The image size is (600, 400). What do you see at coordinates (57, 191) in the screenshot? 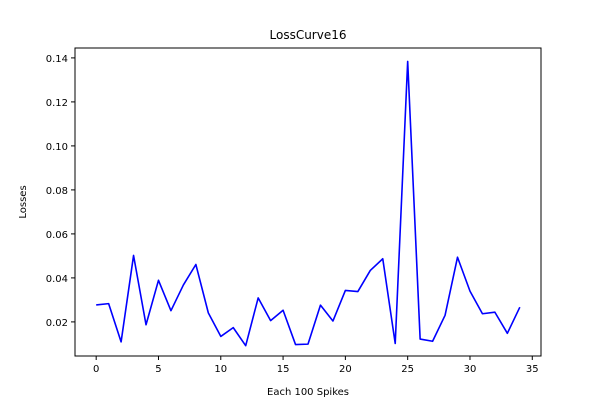
I see `y-tick-label: 0.08` at bounding box center [57, 191].